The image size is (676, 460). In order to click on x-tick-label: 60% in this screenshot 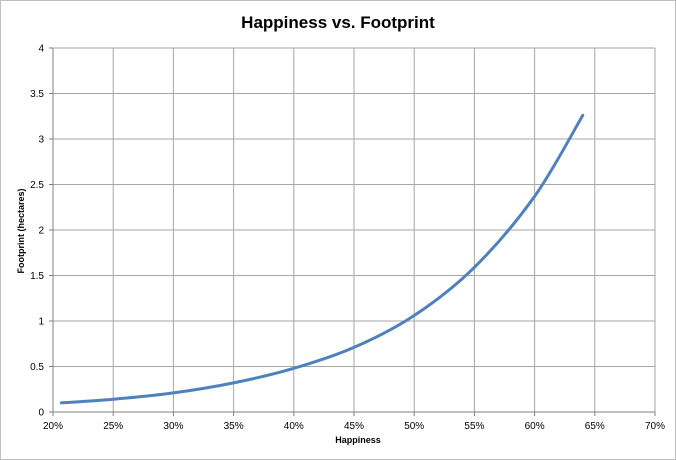, I will do `click(535, 426)`.